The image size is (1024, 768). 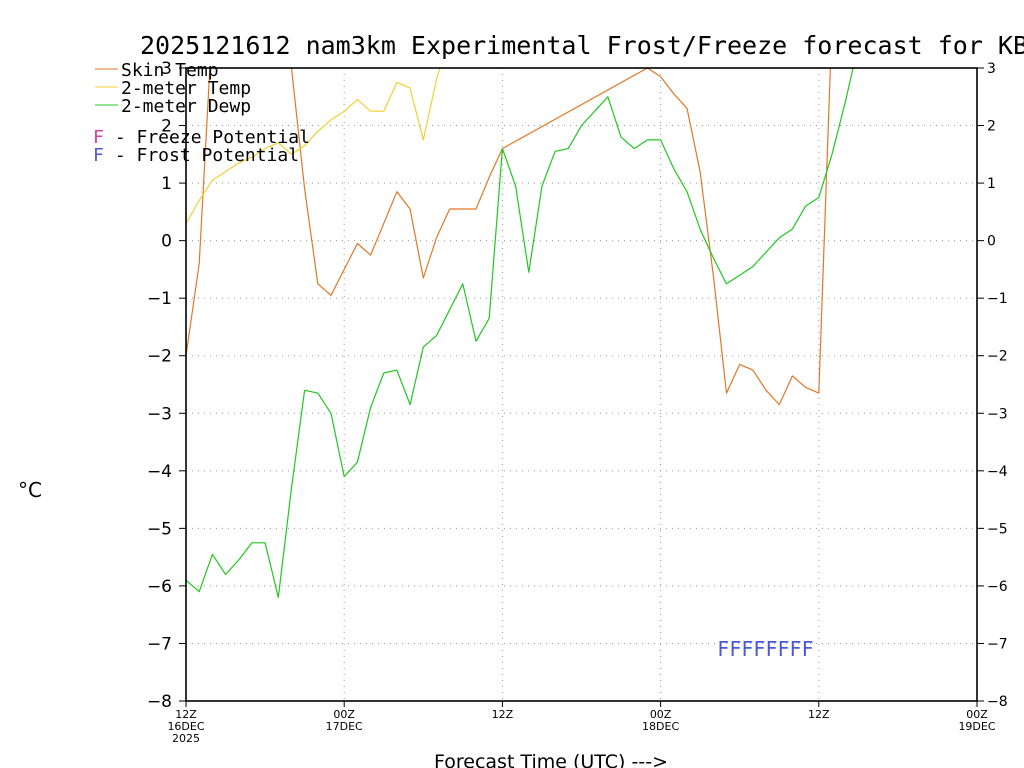 I want to click on legend-freeze-potential: F - Freeze Potential, so click(x=201, y=137).